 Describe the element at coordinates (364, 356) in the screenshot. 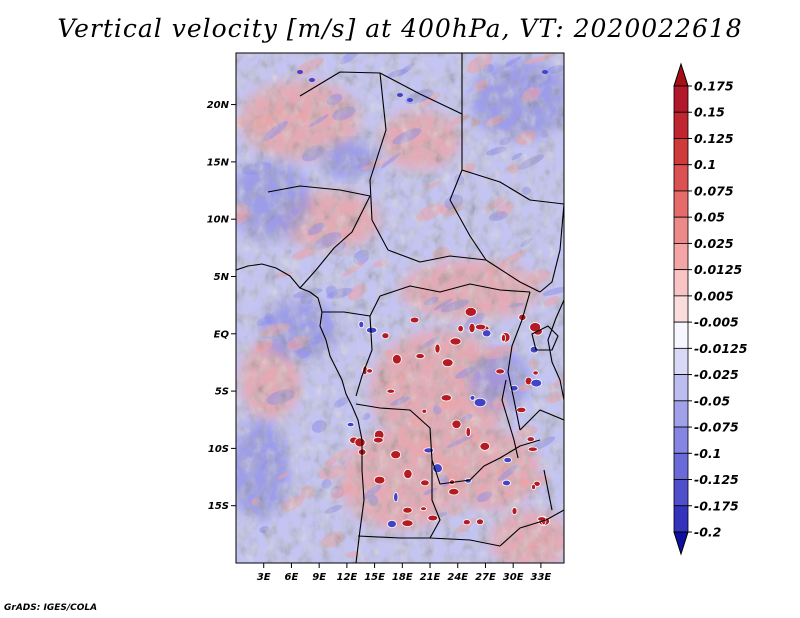

I see `border-congo-drc` at that location.